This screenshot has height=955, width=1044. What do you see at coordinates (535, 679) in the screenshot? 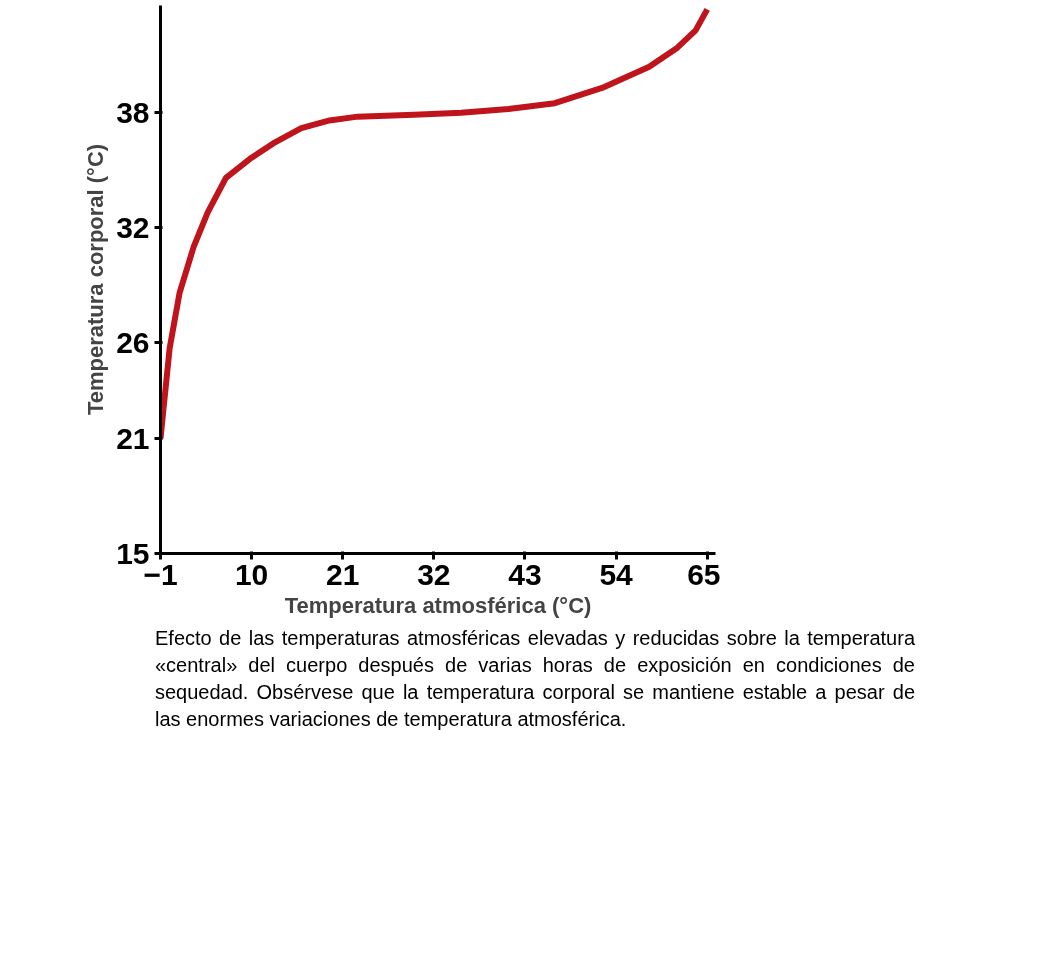
I see `text: Efecto de las temperaturas atmosféricas elevadas y reducidas sobre la temperatura «central» del cuerpo después de varias horas de exposición en condiciones de sequedad. Obsérvese que la temperatura corporal se mantiene estable a pesar de las enormes variaciones de temperatura atmosférica.` at bounding box center [535, 679].